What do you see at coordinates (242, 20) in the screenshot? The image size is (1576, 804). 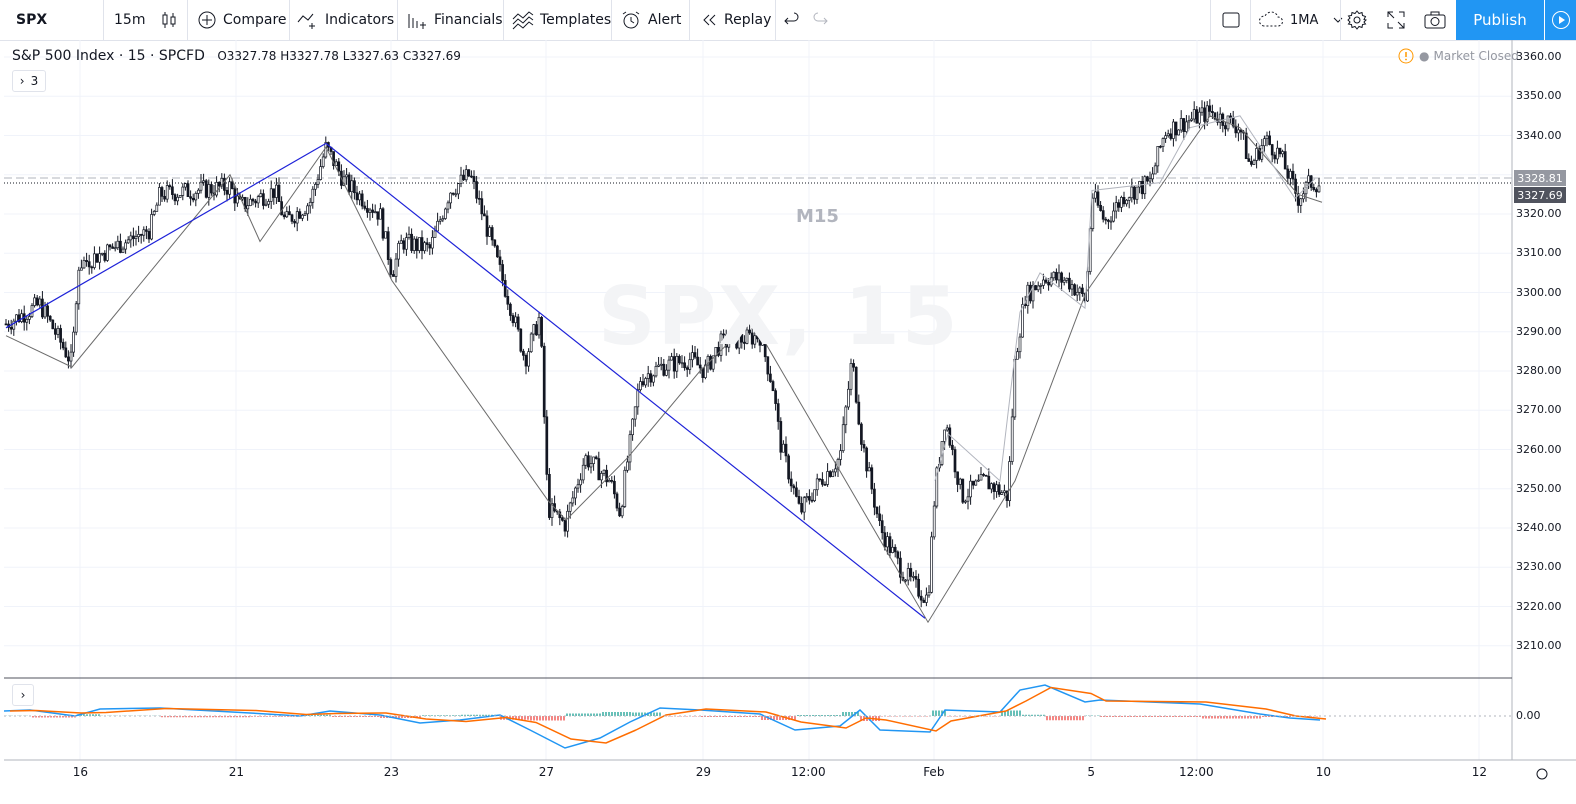 I see `compare-button: Compare` at bounding box center [242, 20].